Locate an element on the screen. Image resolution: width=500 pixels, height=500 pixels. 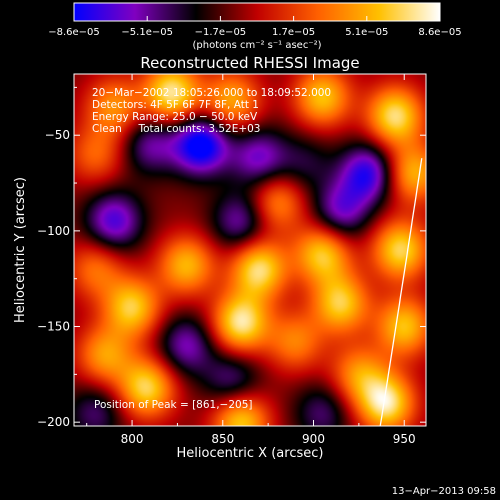
colorbar-tick-label: 8.6e−05 is located at coordinates (439, 32).